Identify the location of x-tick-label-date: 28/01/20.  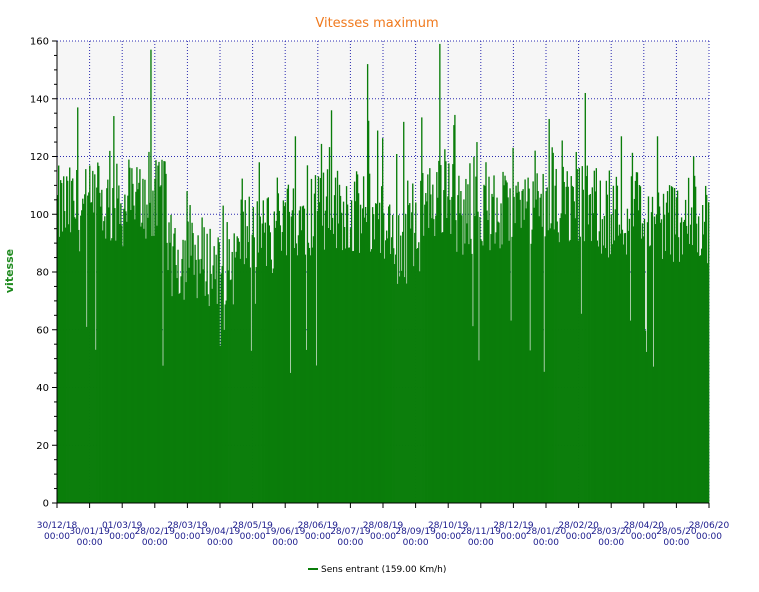
(546, 532).